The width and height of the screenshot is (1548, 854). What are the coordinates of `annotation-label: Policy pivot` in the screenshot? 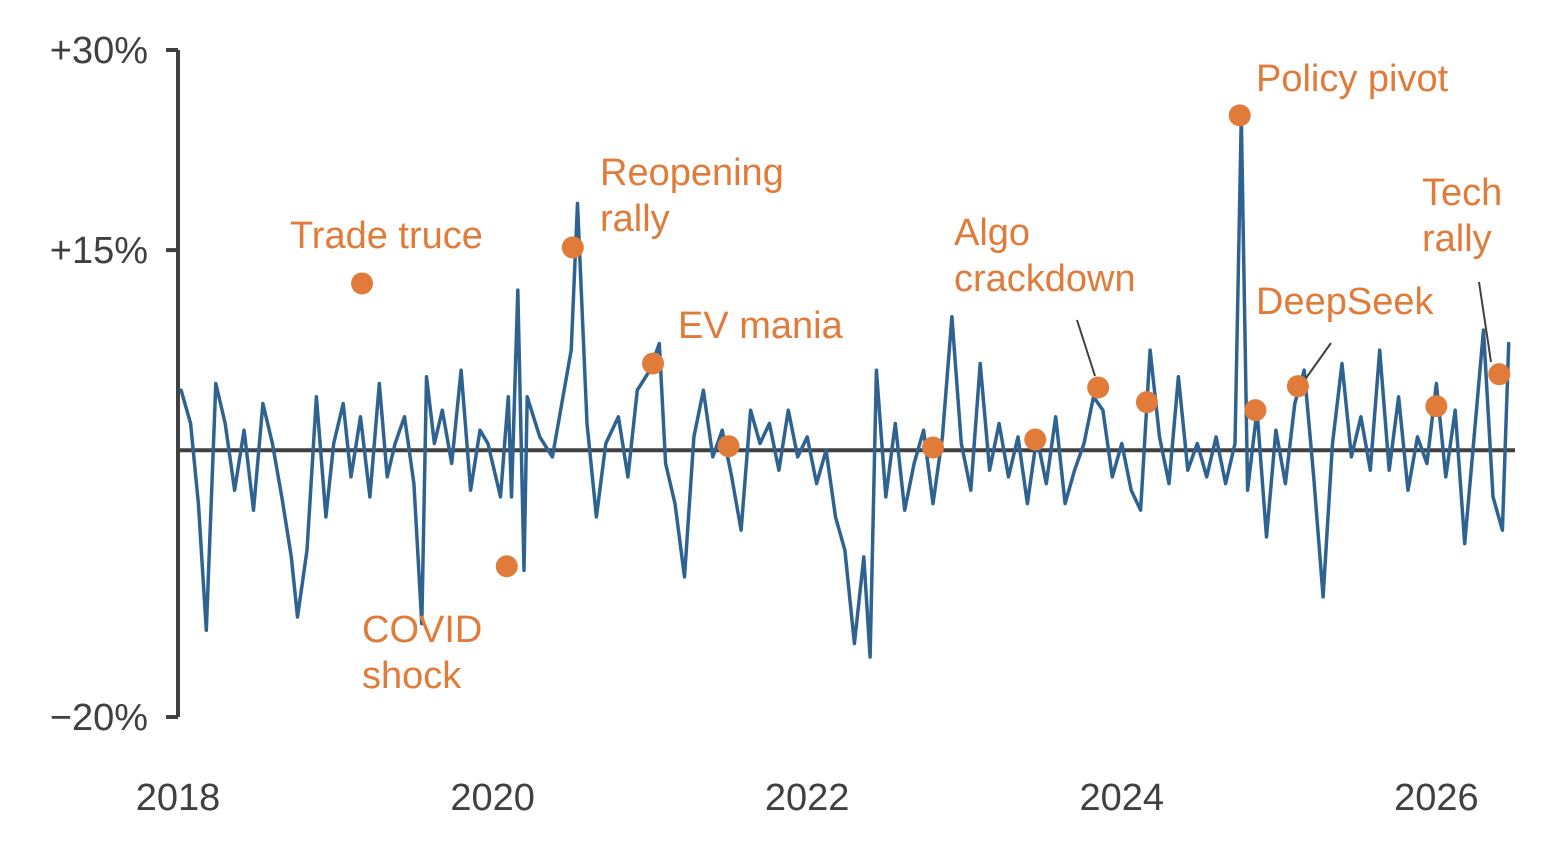 It's located at (1352, 79).